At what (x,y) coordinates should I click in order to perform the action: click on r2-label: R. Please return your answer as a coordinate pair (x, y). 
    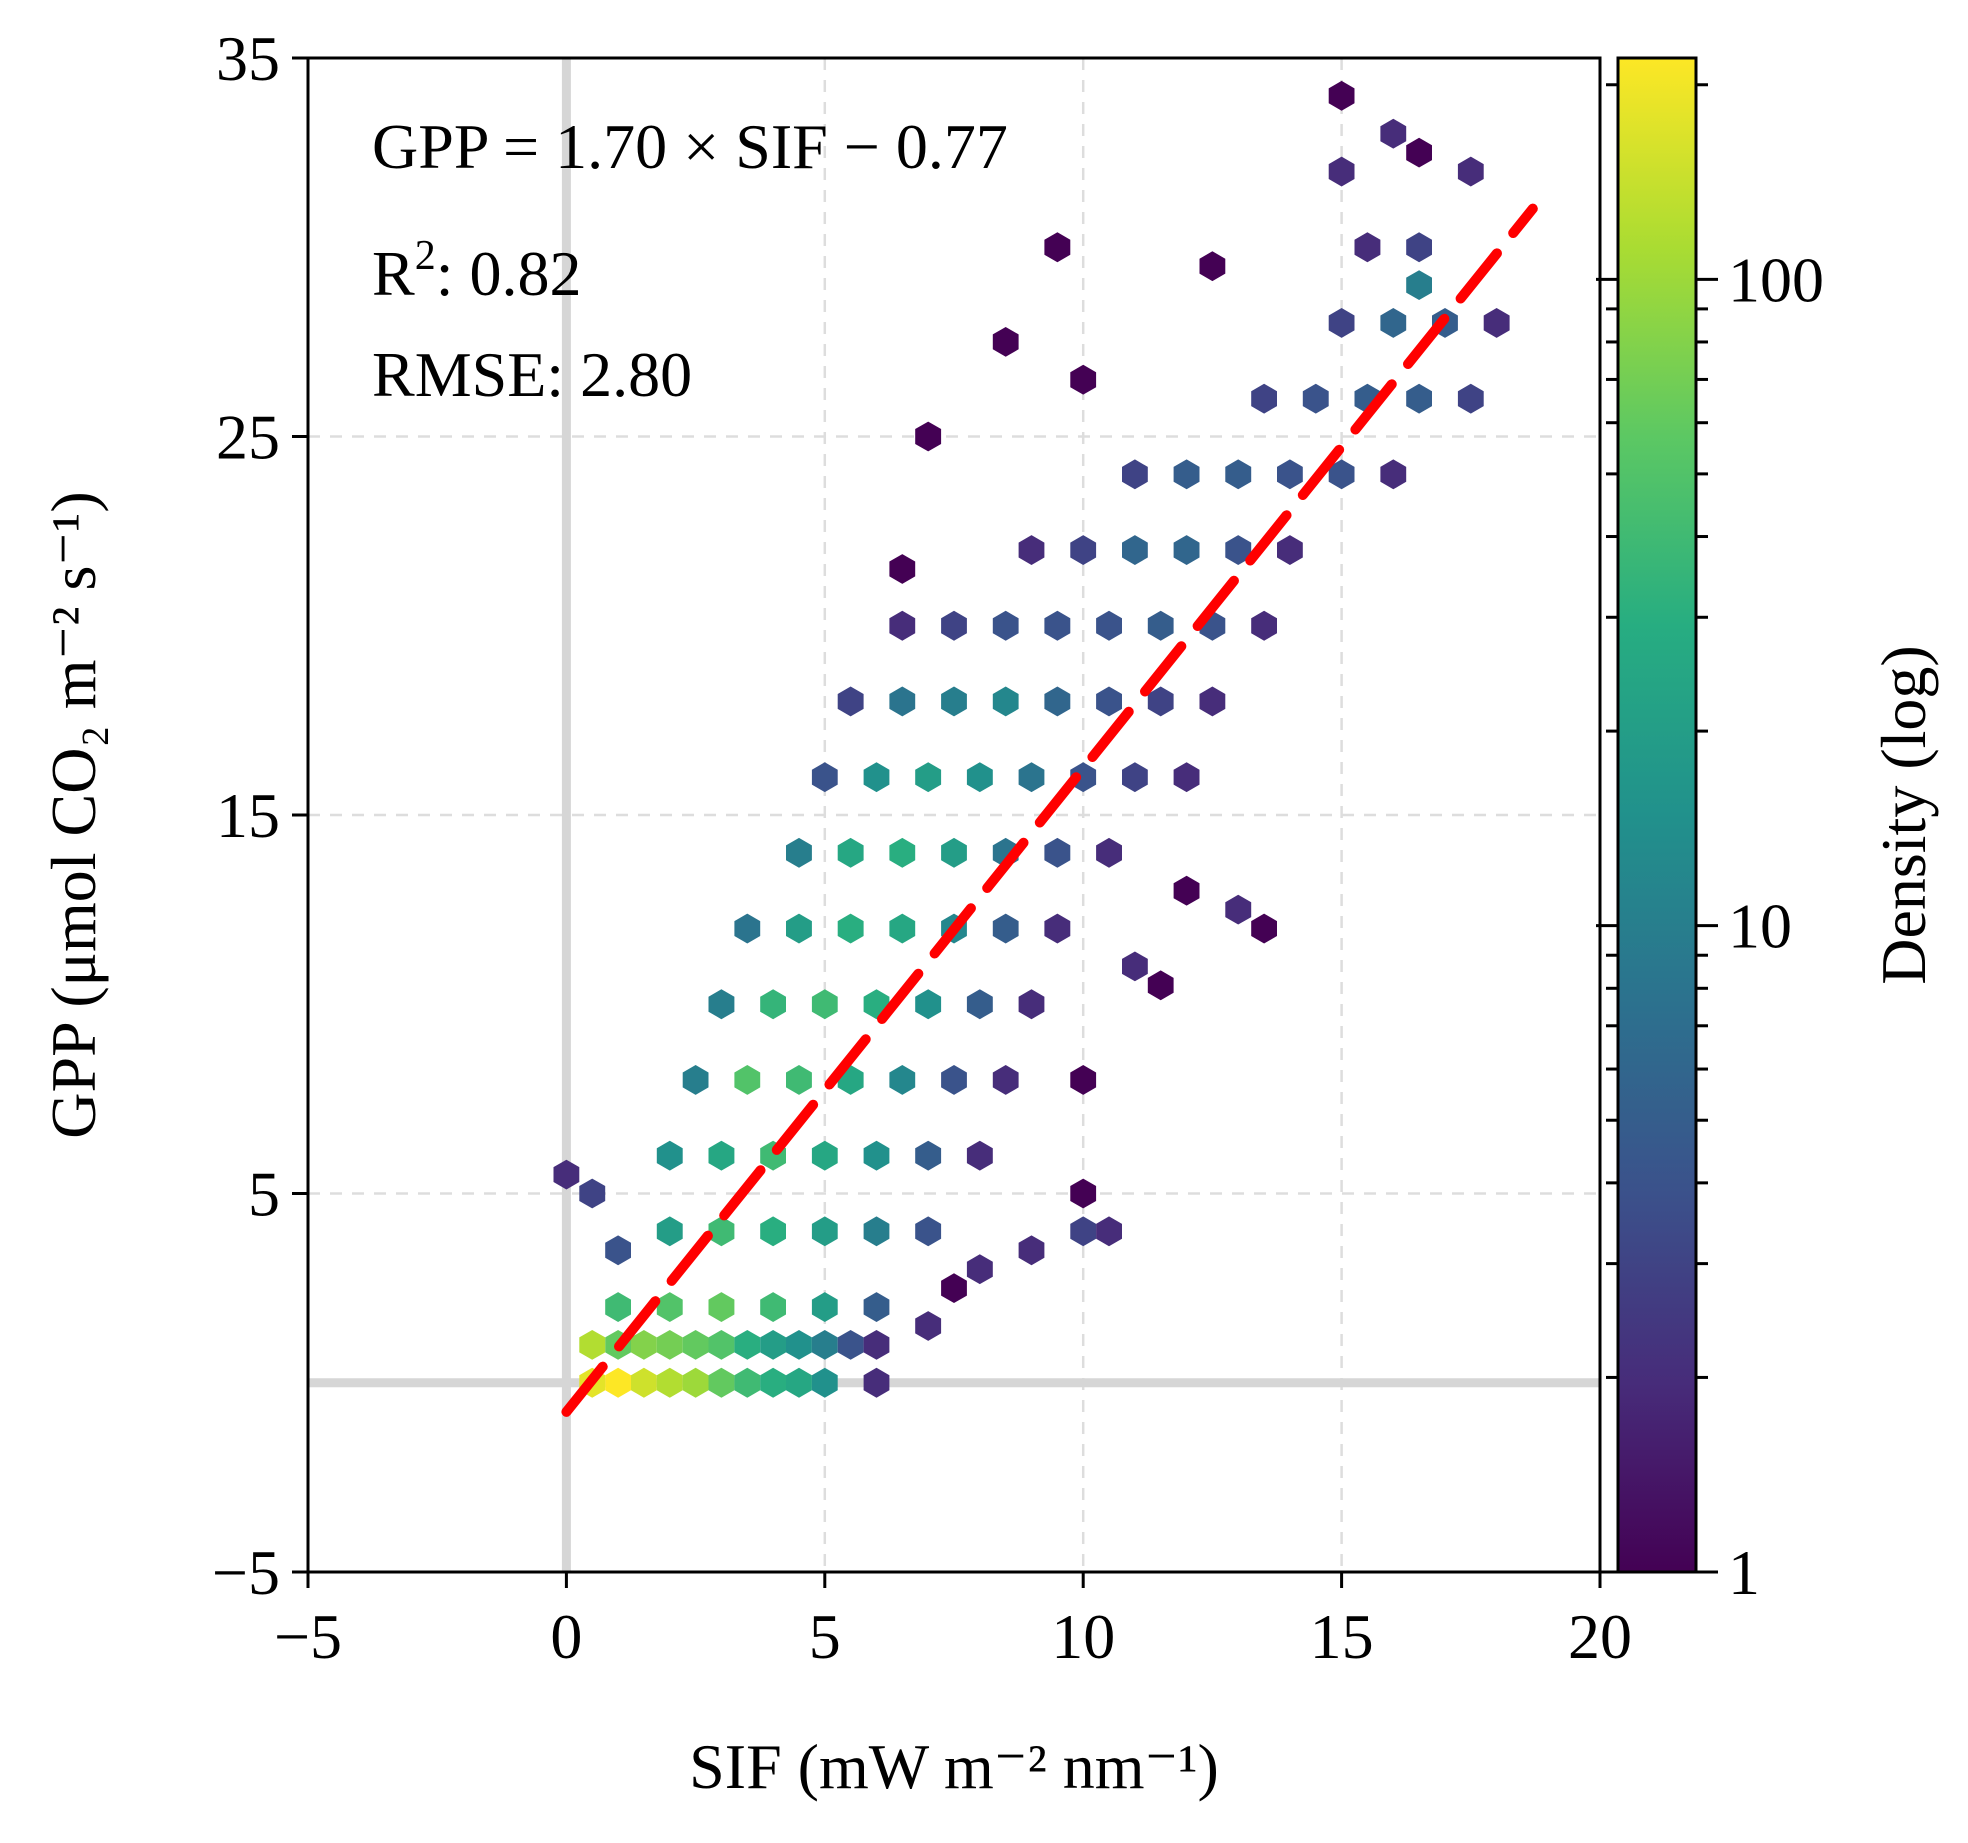
    Looking at the image, I should click on (393, 273).